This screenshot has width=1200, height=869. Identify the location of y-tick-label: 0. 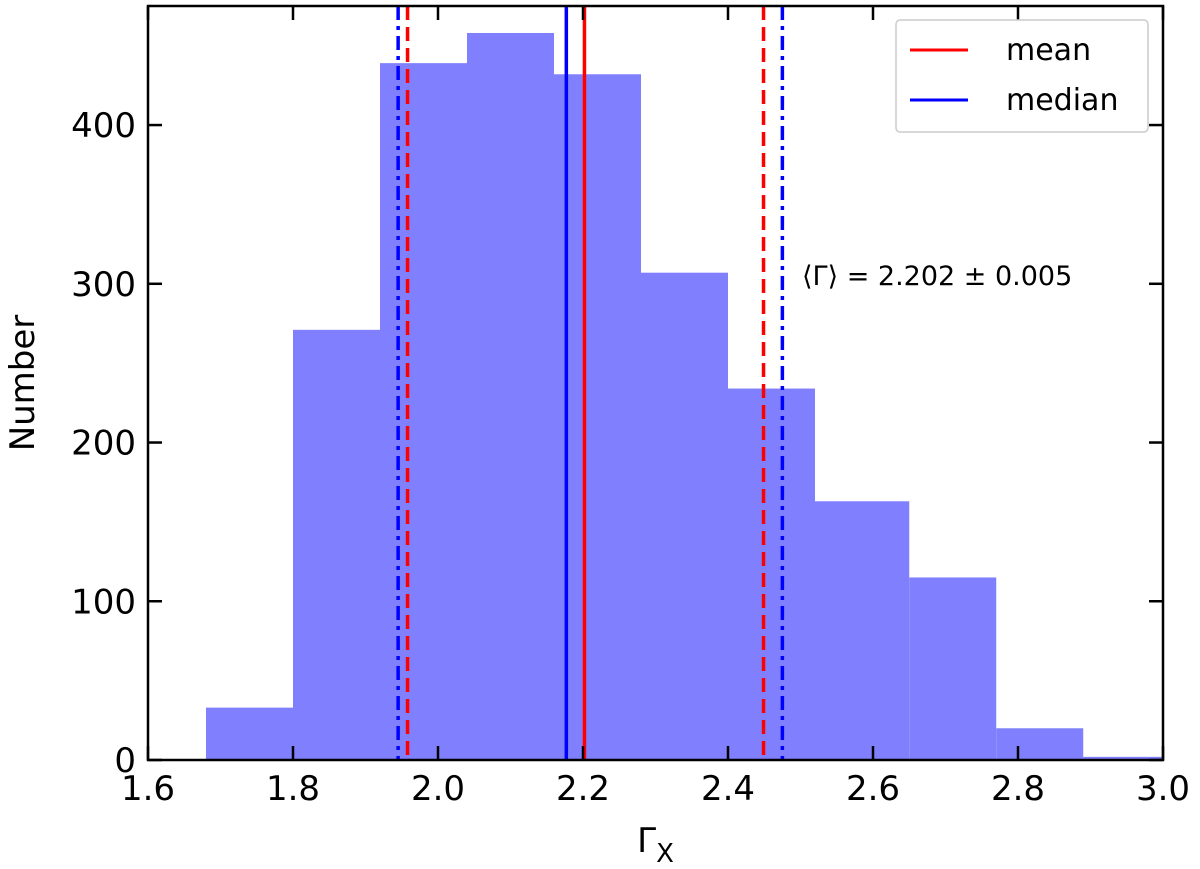
(125, 761).